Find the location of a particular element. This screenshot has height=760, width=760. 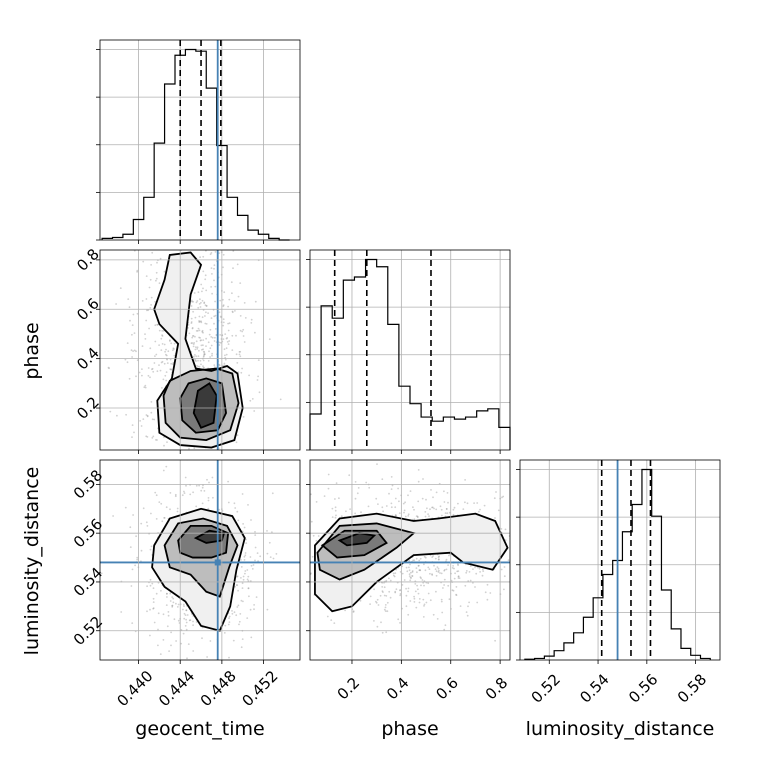

axes-frame is located at coordinates (200, 560).